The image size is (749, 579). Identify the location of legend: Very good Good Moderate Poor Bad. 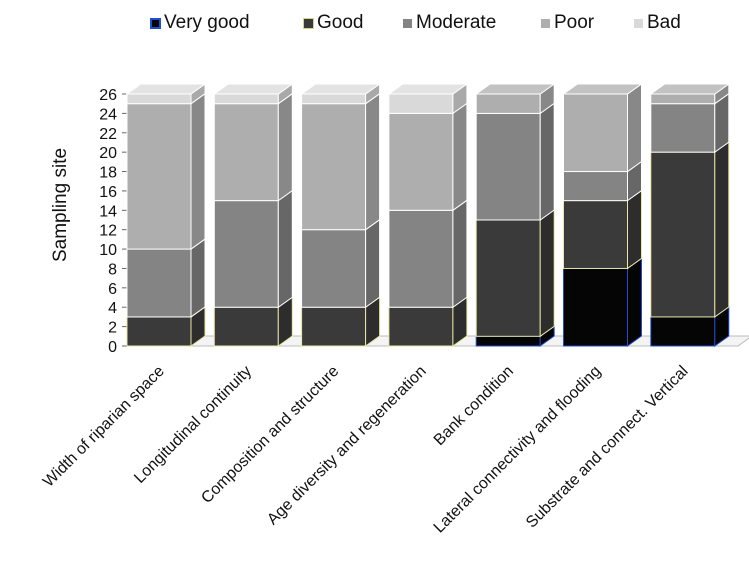
(374, 23).